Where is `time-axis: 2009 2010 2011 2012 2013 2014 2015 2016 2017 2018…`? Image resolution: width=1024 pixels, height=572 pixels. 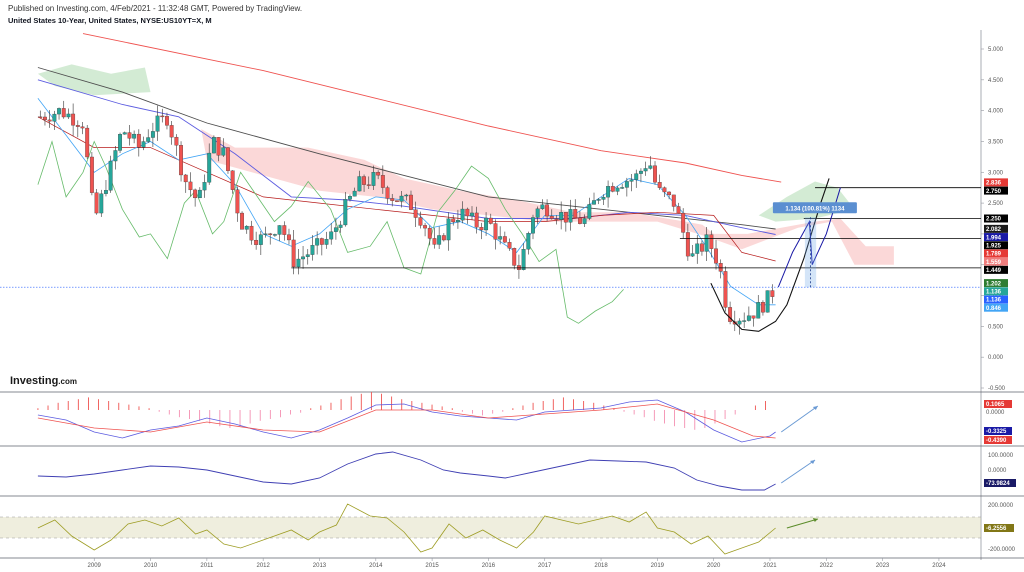
time-axis: 2009 2010 2011 2012 2013 2014 2015 2016 2017 2018… is located at coordinates (517, 563).